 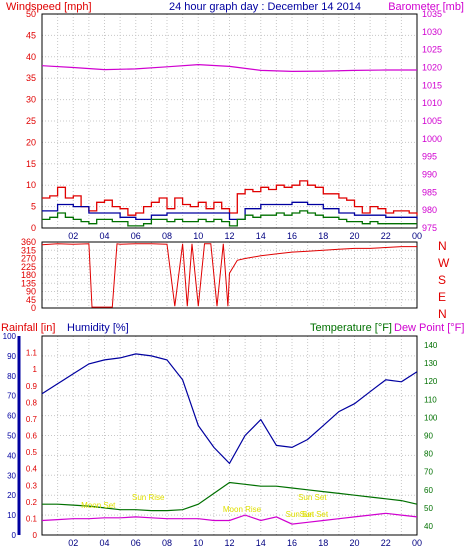 I want to click on rain-tick-label: 0.8, so click(x=32, y=402).